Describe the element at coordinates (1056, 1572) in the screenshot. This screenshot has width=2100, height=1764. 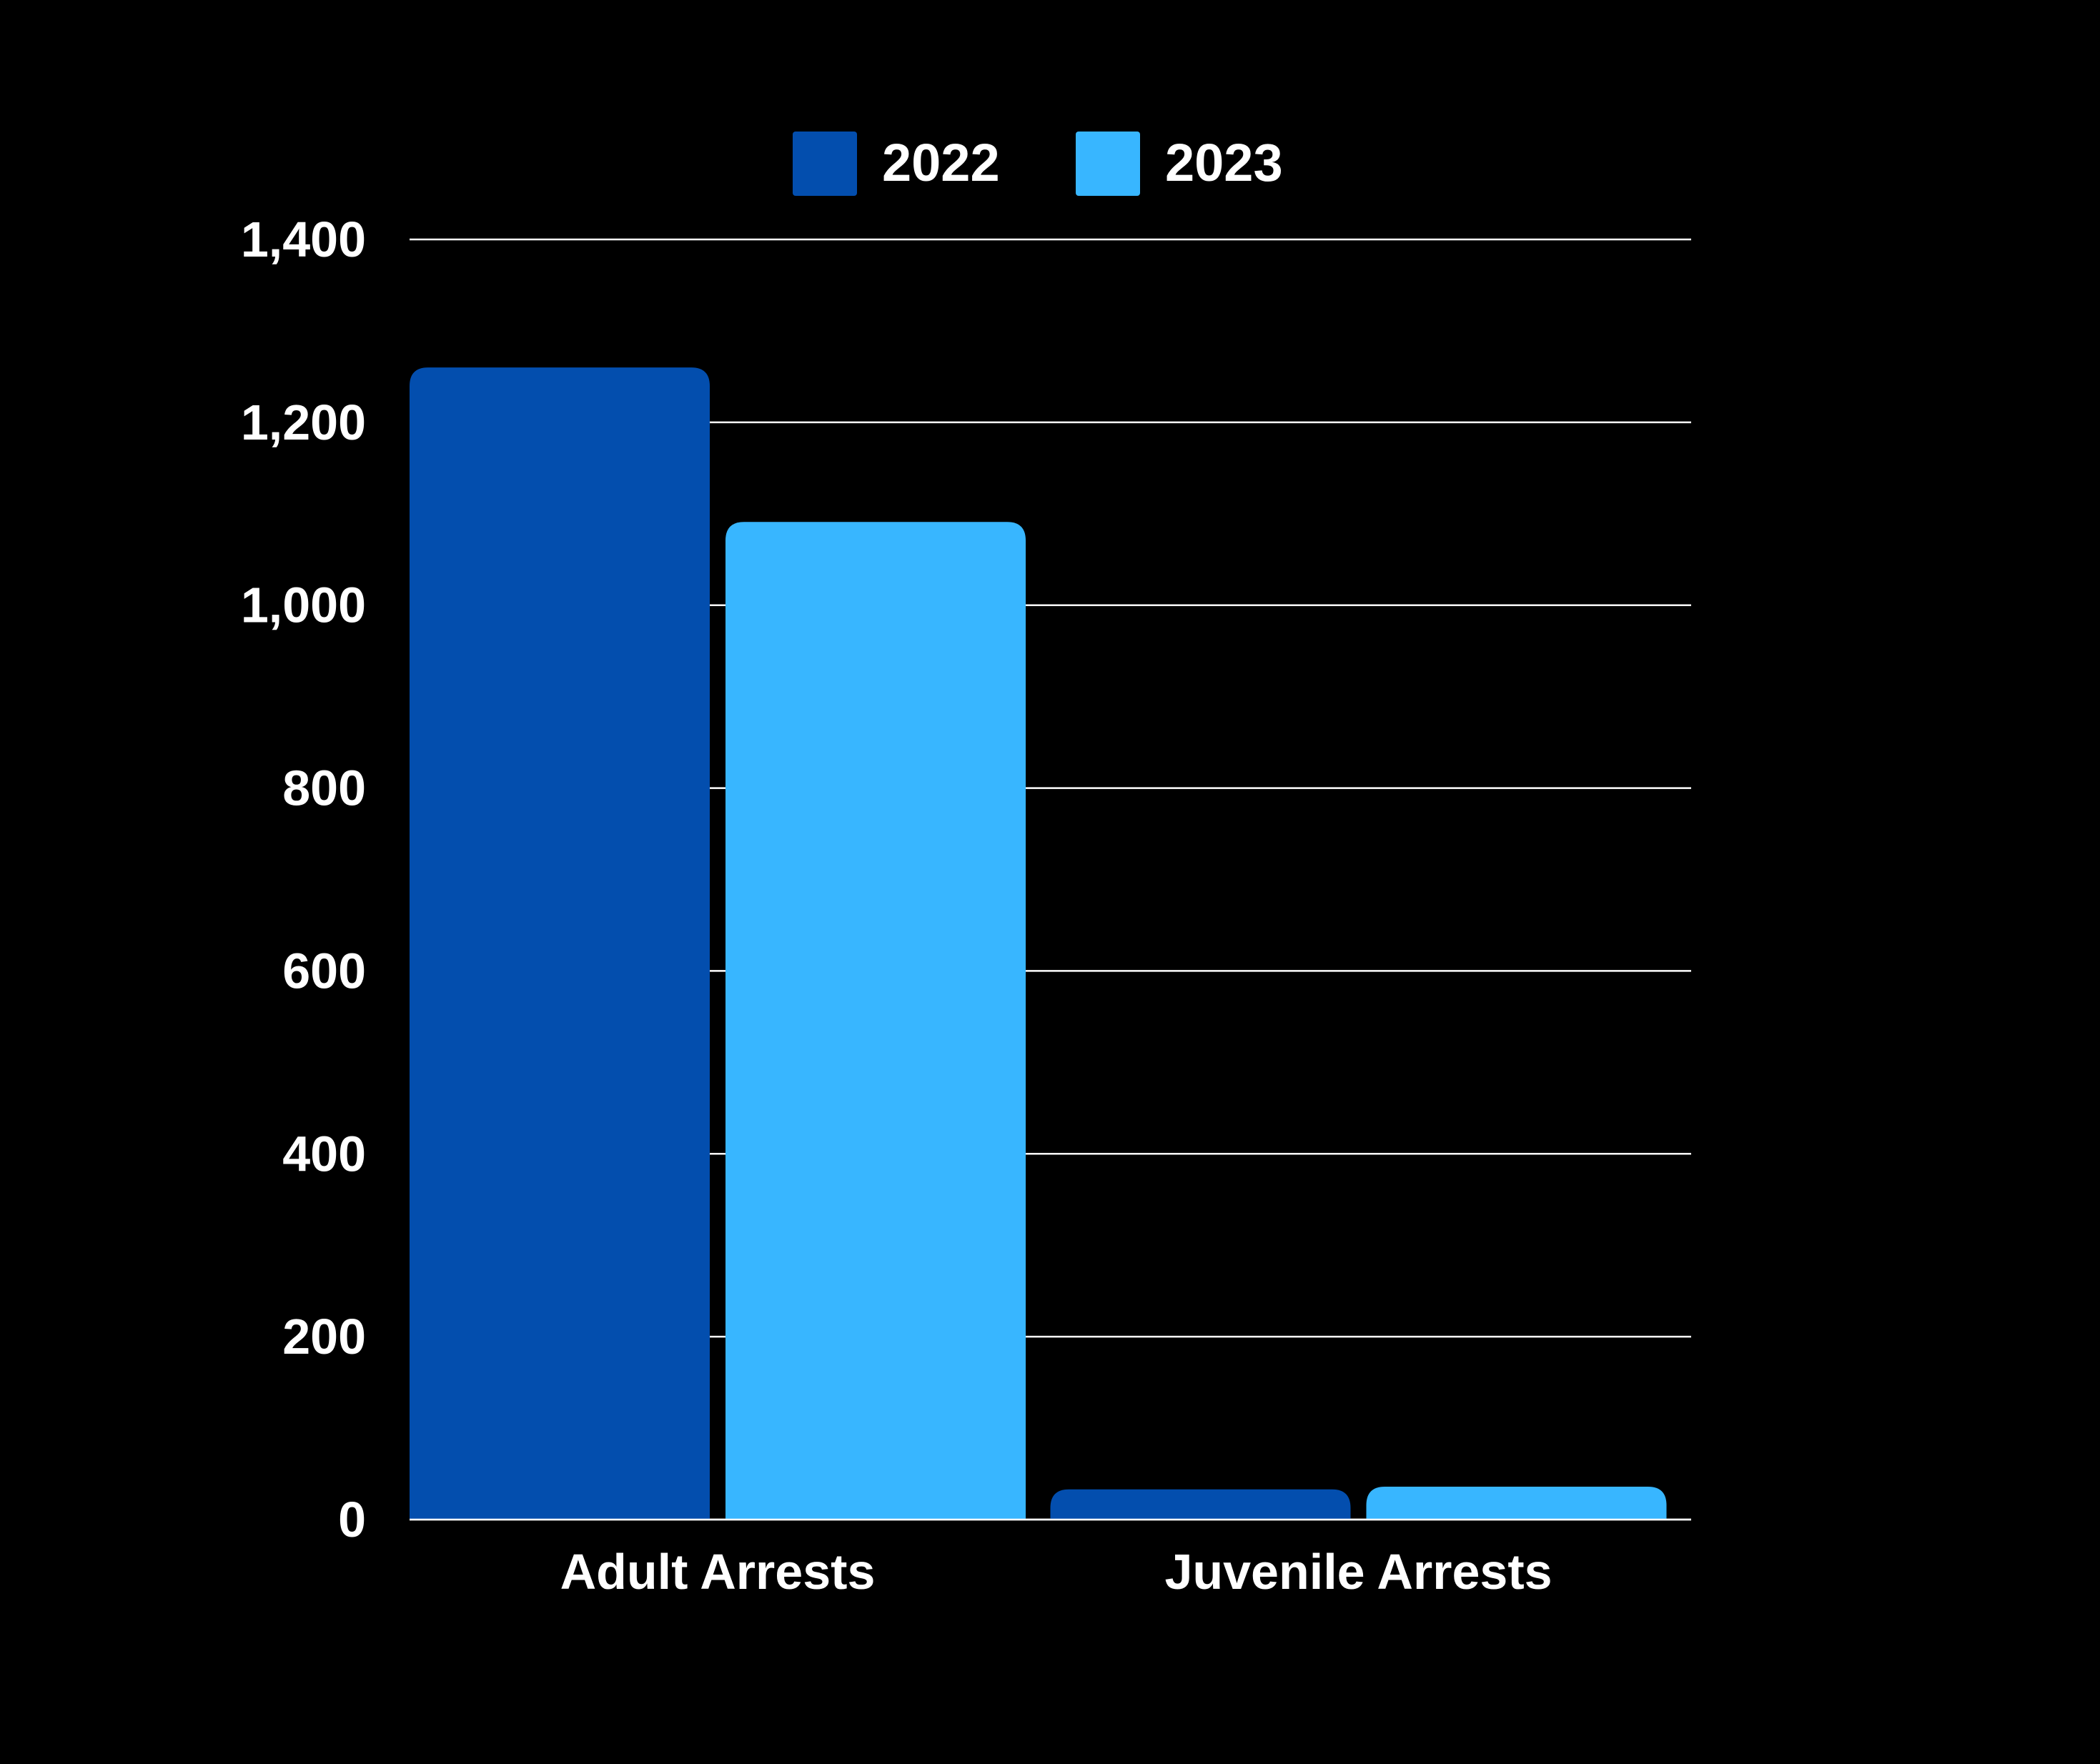
I see `x-axis: Adult Arrests Juvenile Arrests` at that location.